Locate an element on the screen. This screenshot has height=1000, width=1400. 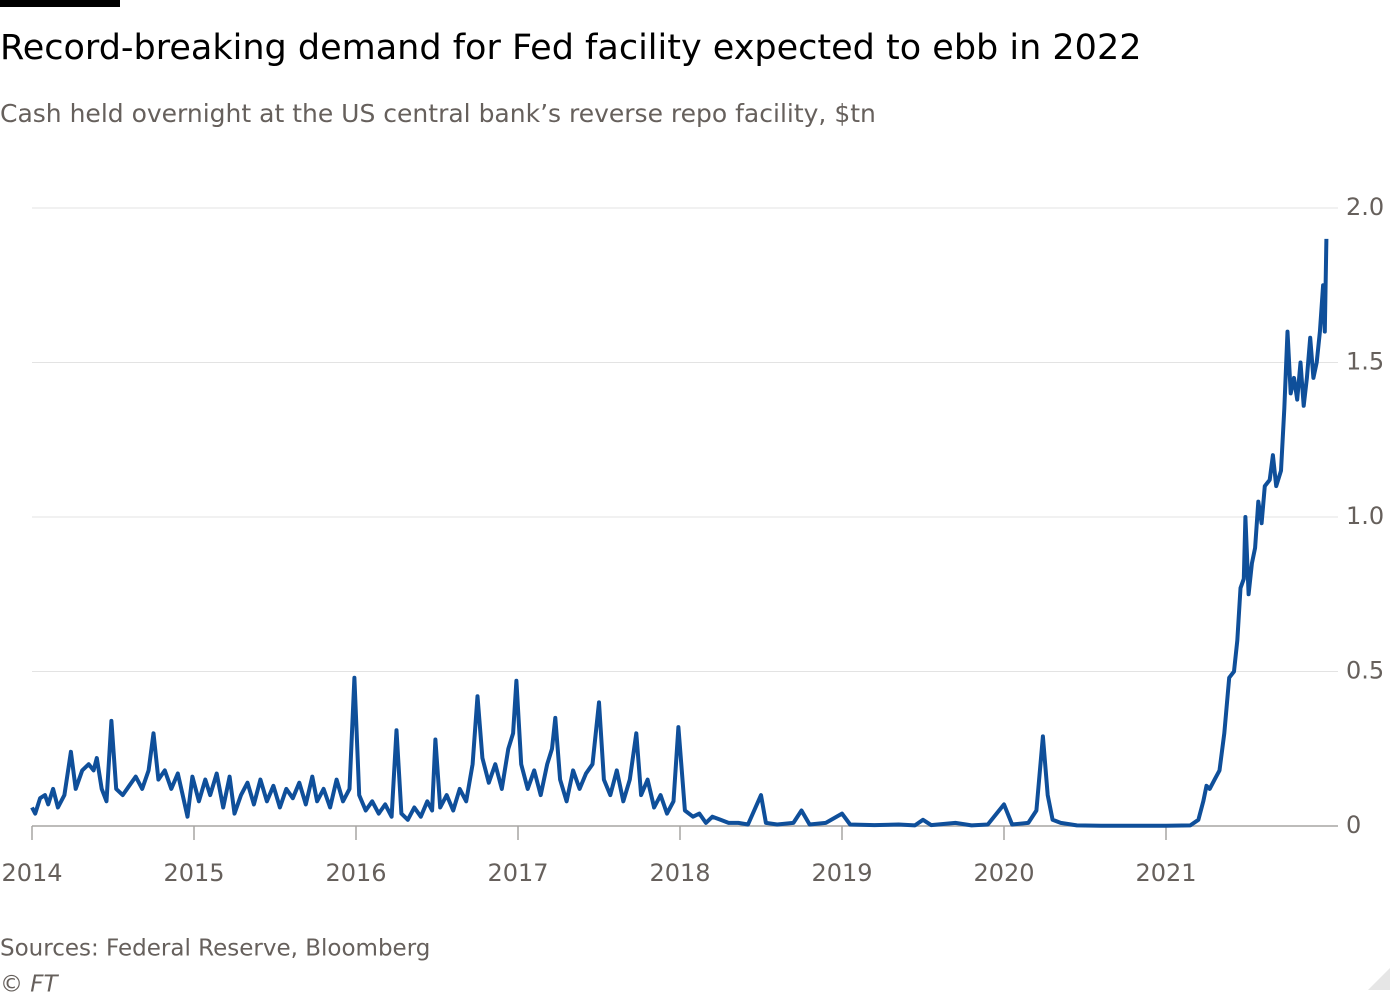
corner-fold is located at coordinates (1379, 979).